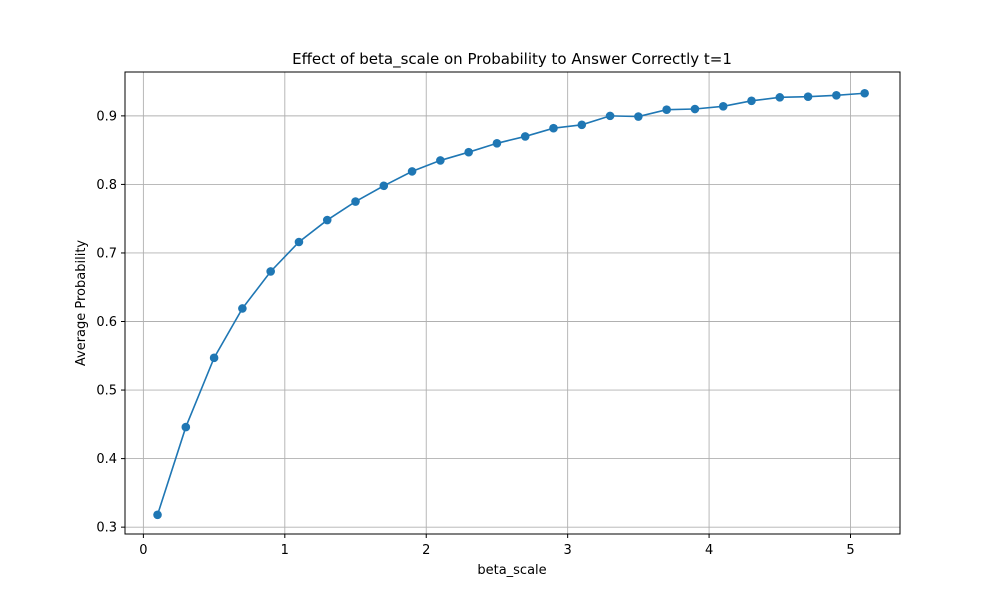  I want to click on y-tick-label: 0.7, so click(106, 253).